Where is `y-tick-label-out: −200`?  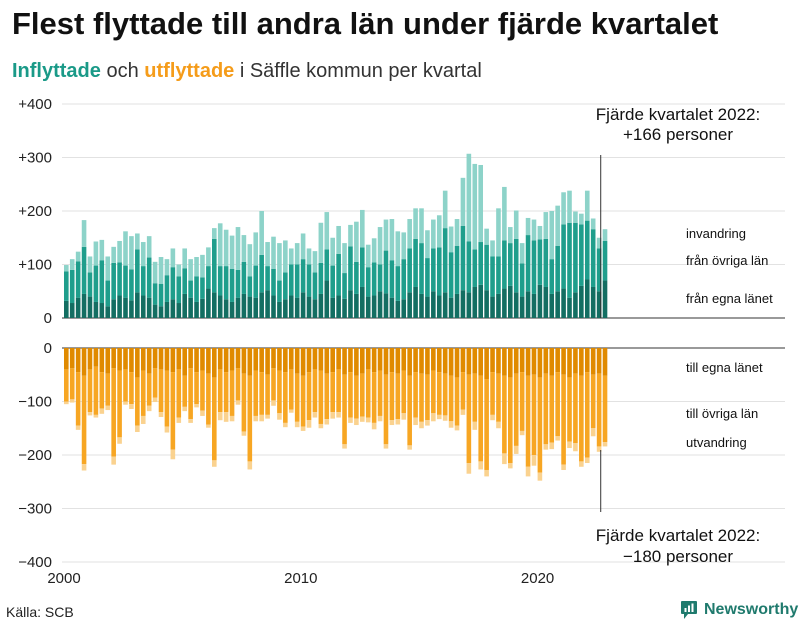 y-tick-label-out: −200 is located at coordinates (35, 455).